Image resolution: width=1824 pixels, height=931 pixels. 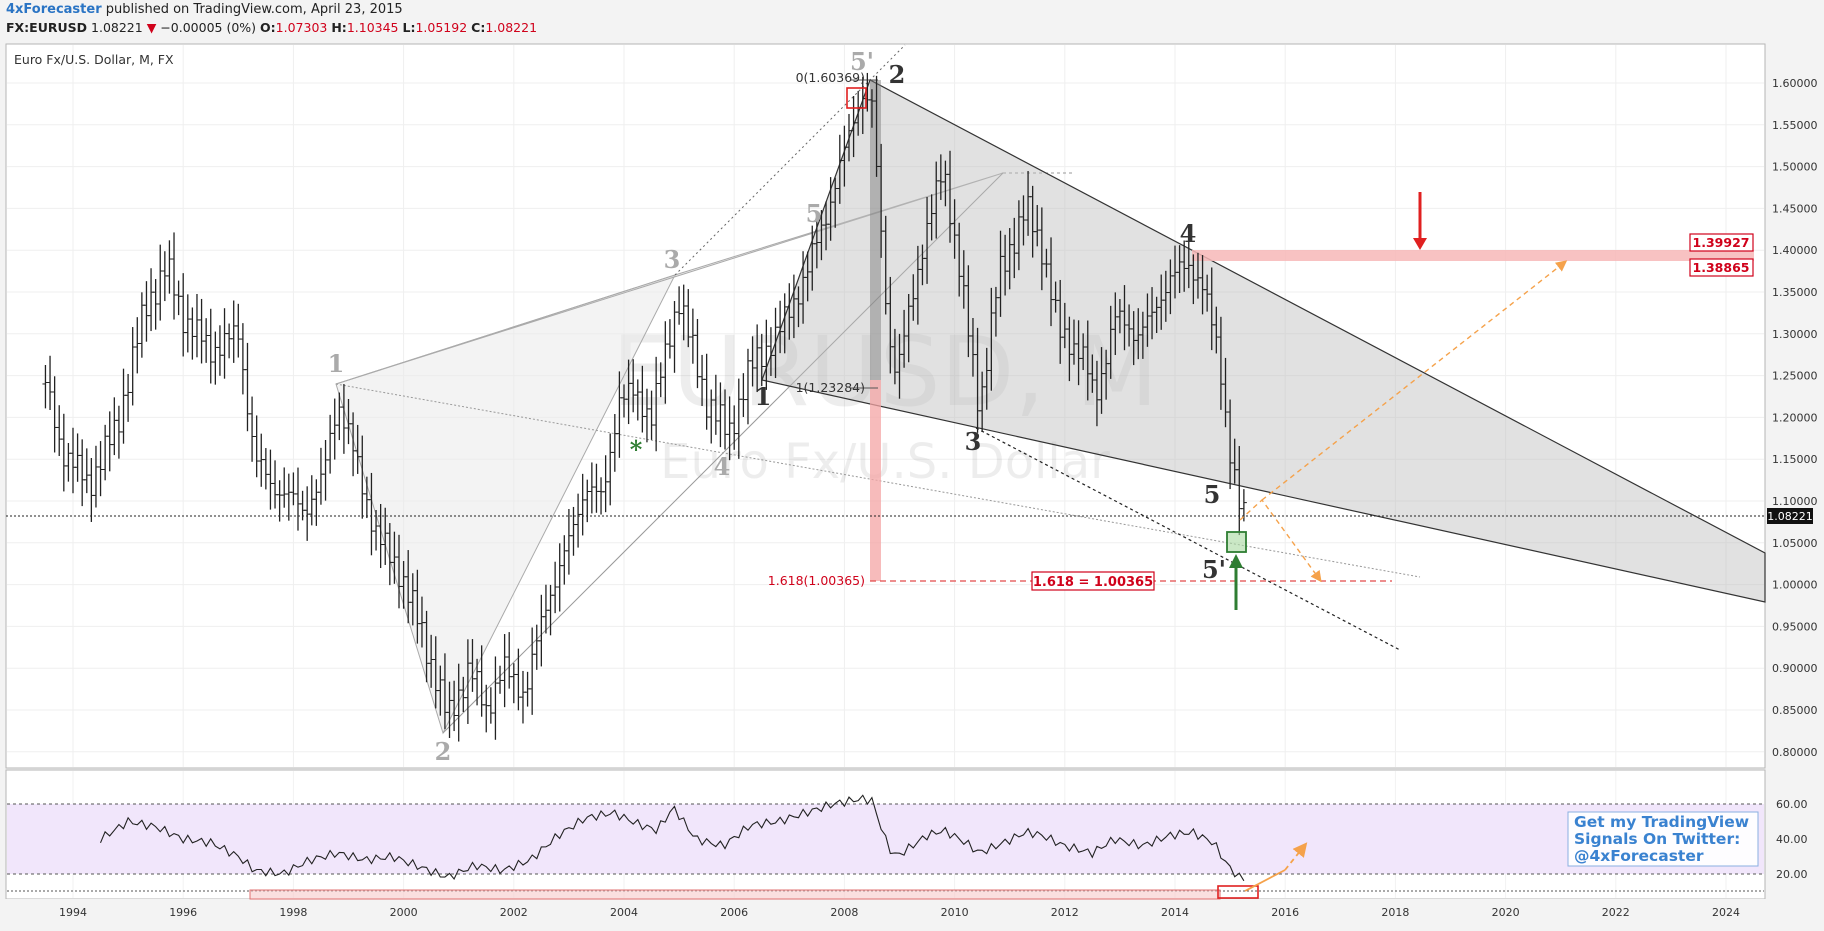 I want to click on rsi-band, so click(x=885, y=839).